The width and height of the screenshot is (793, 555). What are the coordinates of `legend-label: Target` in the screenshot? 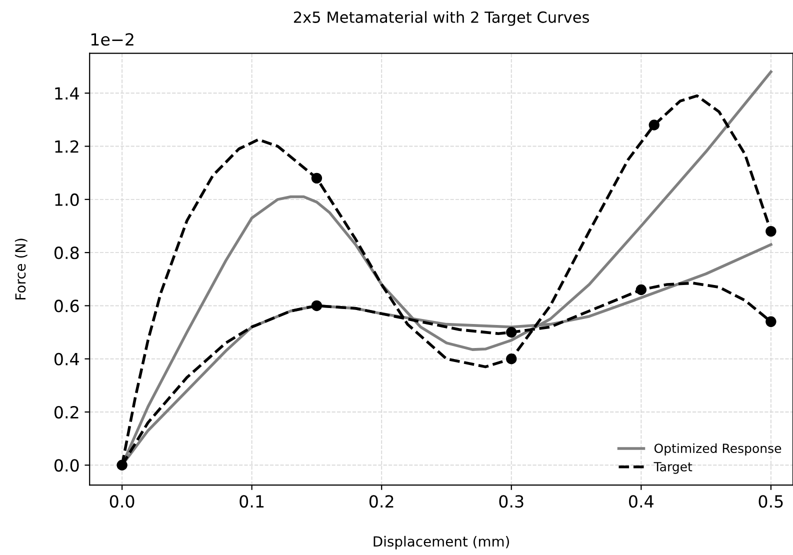 It's located at (673, 468).